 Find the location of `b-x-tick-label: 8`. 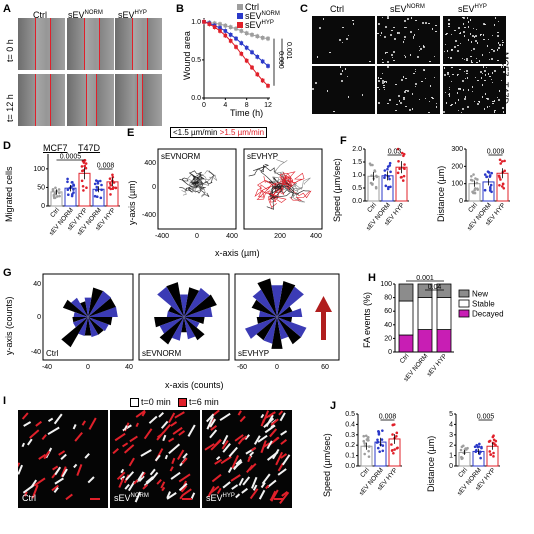

b-x-tick-label: 8 is located at coordinates (247, 105).